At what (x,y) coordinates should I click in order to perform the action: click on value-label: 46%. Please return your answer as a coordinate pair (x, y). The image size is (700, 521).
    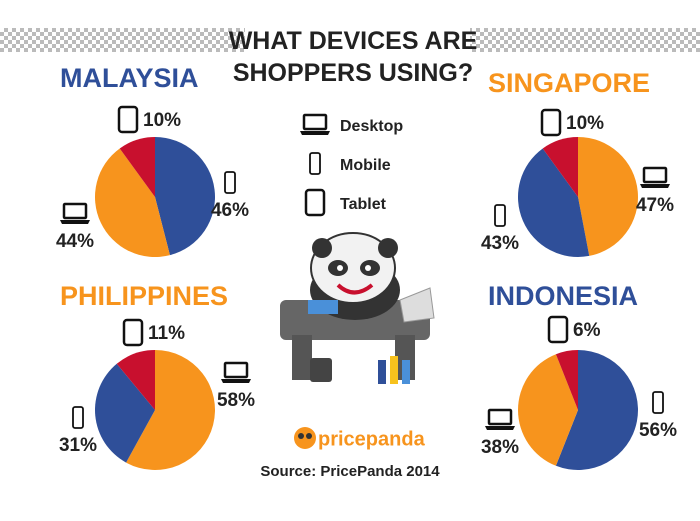
    Looking at the image, I should click on (230, 210).